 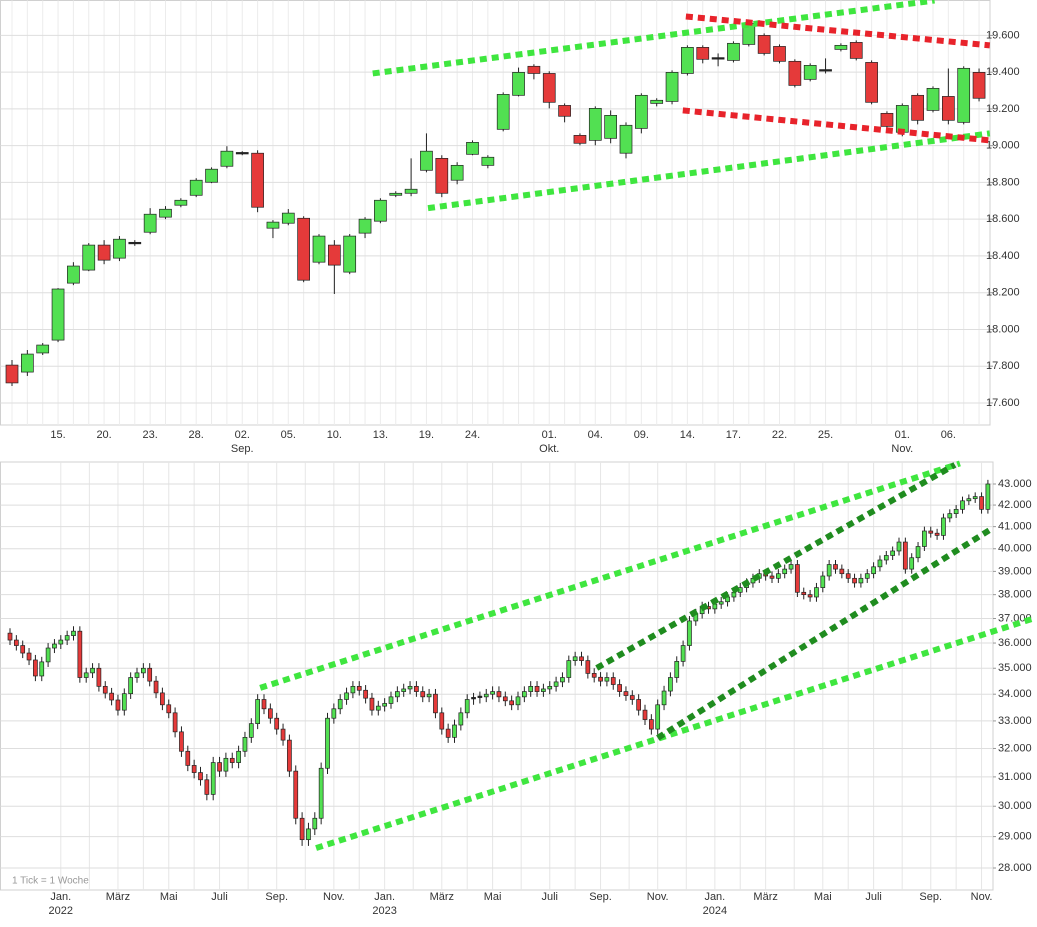 What do you see at coordinates (1003, 403) in the screenshot?
I see `y-tick-label: 17.600` at bounding box center [1003, 403].